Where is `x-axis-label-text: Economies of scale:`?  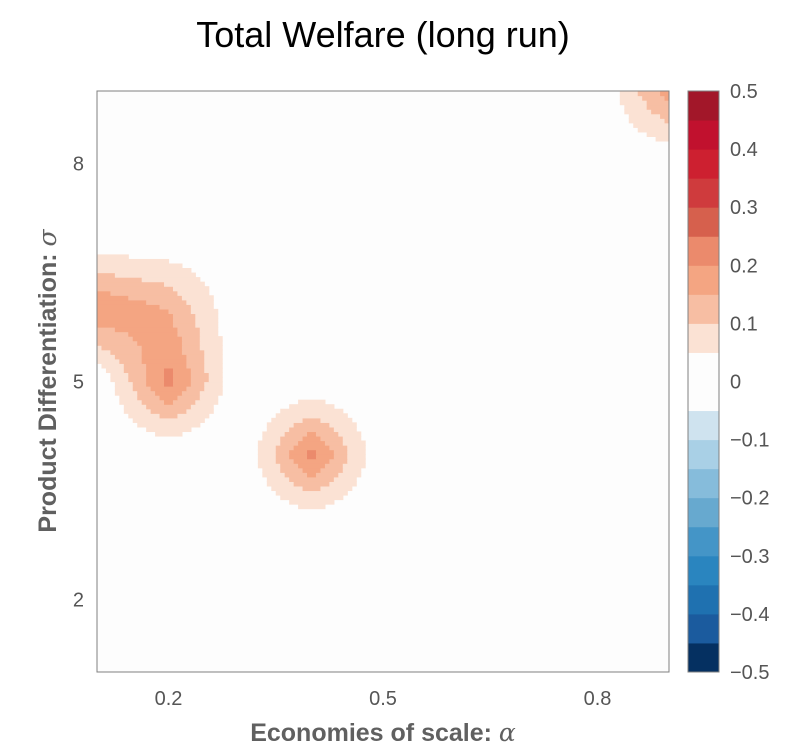 x-axis-label-text: Economies of scale: is located at coordinates (374, 733).